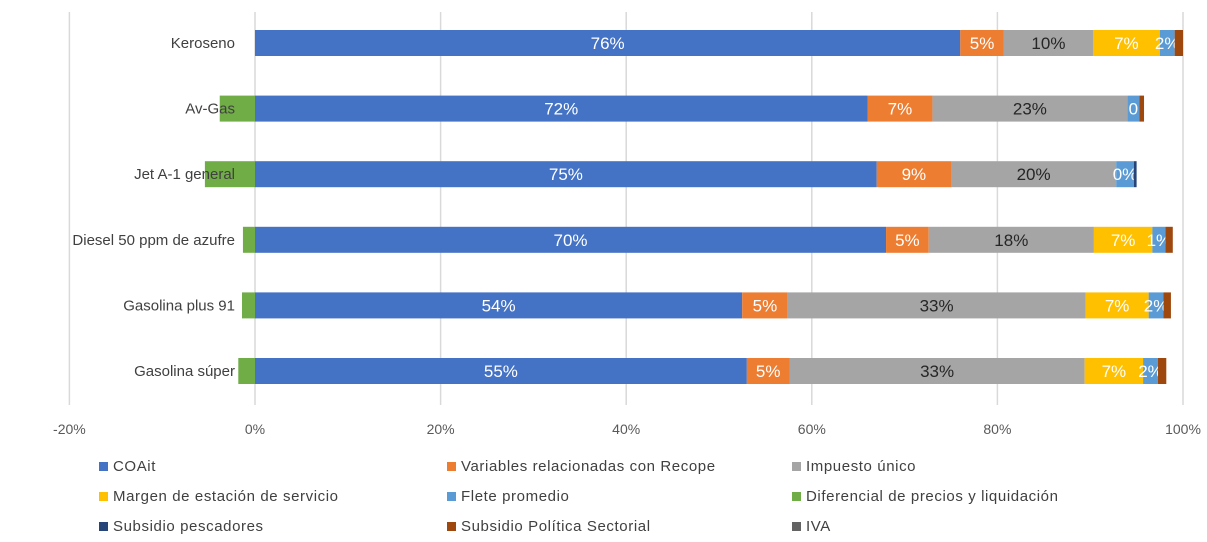 Image resolution: width=1207 pixels, height=542 pixels. I want to click on data-label: 76%, so click(608, 43).